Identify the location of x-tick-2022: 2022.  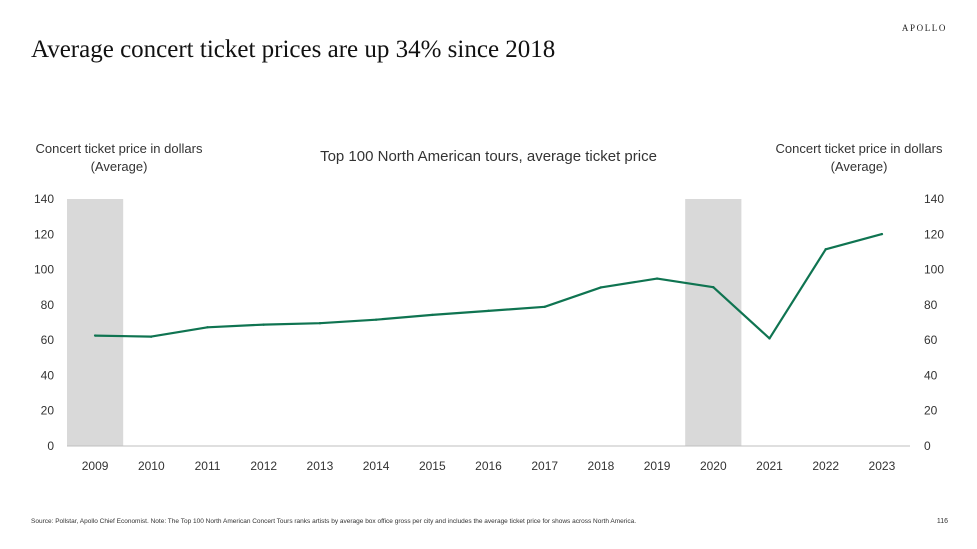
(825, 466).